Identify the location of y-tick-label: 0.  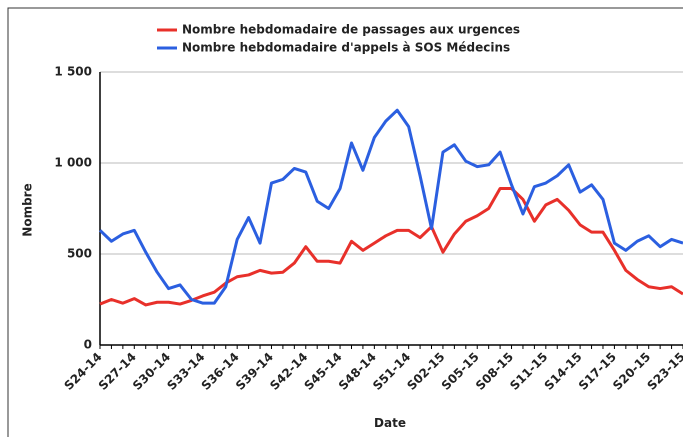
(88, 345).